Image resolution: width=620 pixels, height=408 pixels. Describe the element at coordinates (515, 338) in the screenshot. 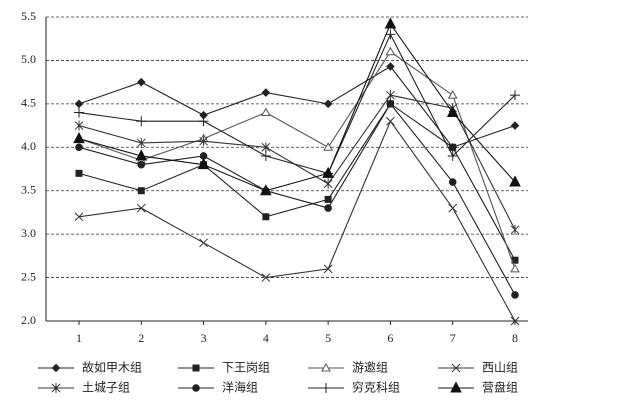

I see `x-tick-label: 8` at that location.